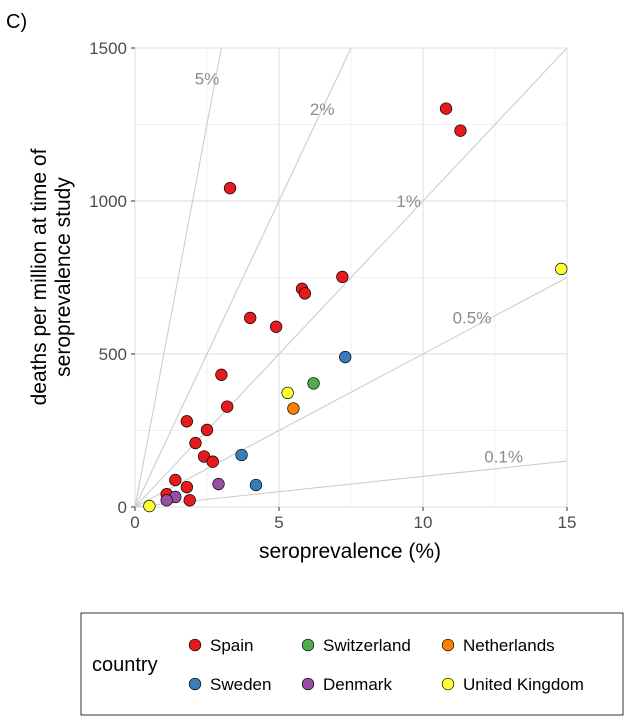 This screenshot has width=626, height=721. What do you see at coordinates (293, 408) in the screenshot?
I see `data-point-netherlands` at bounding box center [293, 408].